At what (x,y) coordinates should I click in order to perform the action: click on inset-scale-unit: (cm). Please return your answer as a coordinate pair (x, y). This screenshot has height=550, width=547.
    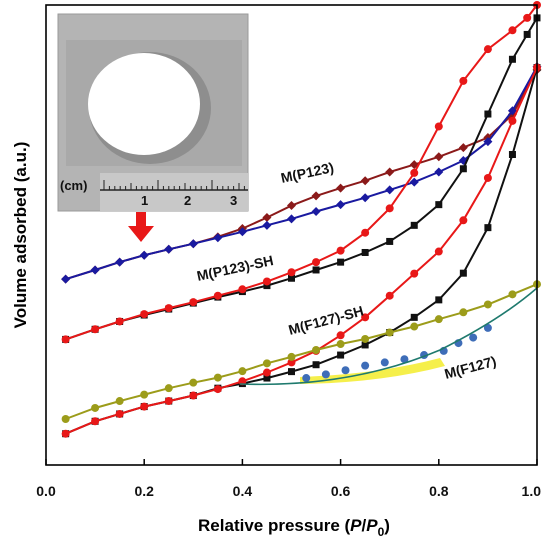
    Looking at the image, I should click on (73, 185).